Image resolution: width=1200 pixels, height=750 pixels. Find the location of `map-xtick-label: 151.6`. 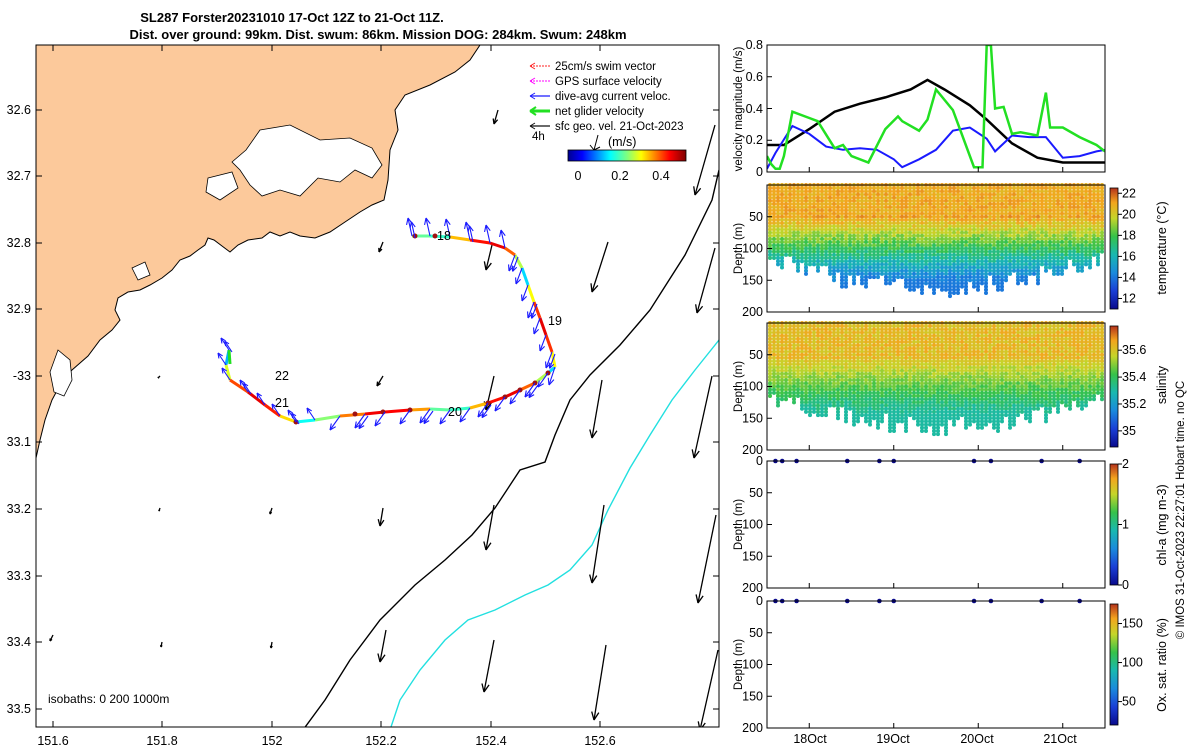

map-xtick-label: 151.6 is located at coordinates (52, 741).